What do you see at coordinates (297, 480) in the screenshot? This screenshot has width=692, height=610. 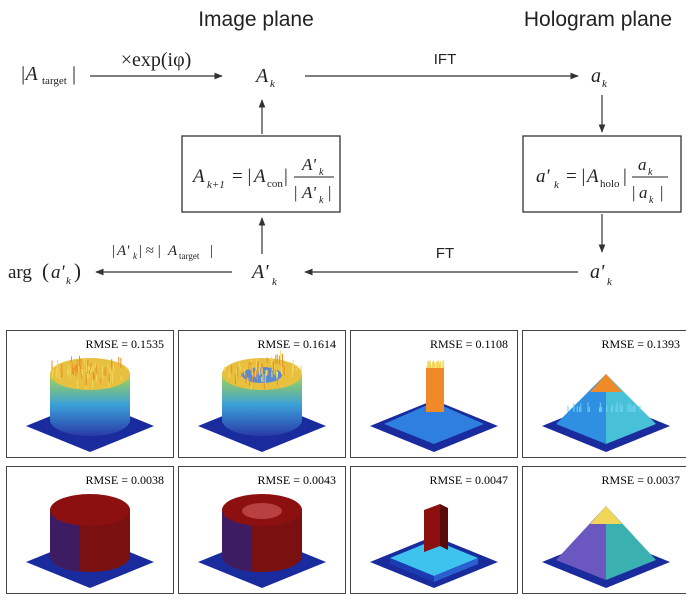 I see `rmse-label: RMSE = 0.0043` at bounding box center [297, 480].